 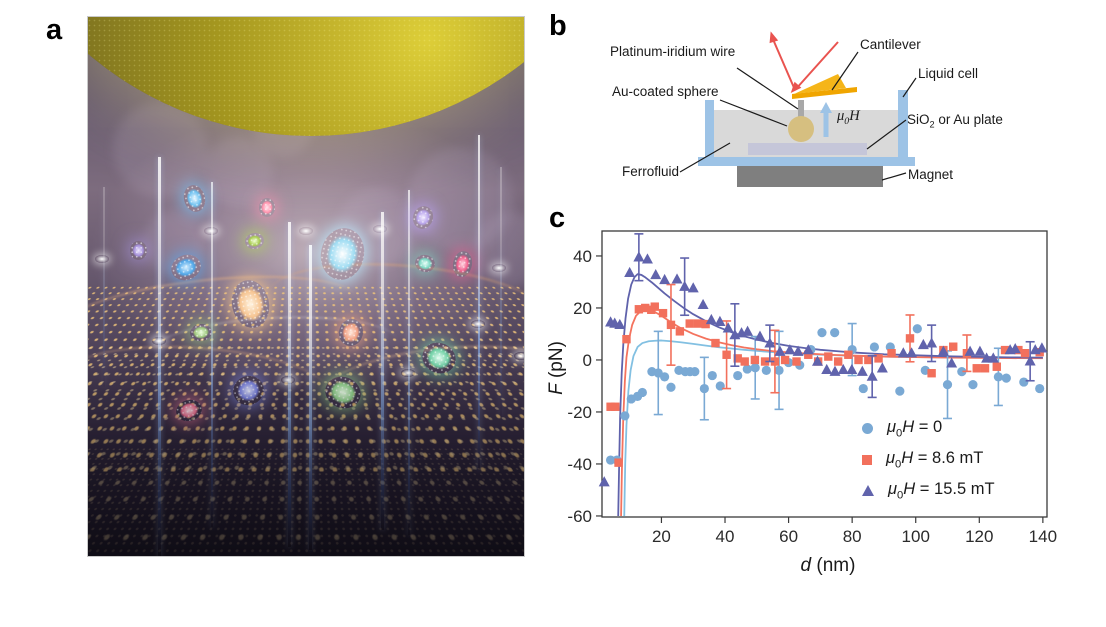 I want to click on liquid-cell-right-wall, so click(x=903, y=123).